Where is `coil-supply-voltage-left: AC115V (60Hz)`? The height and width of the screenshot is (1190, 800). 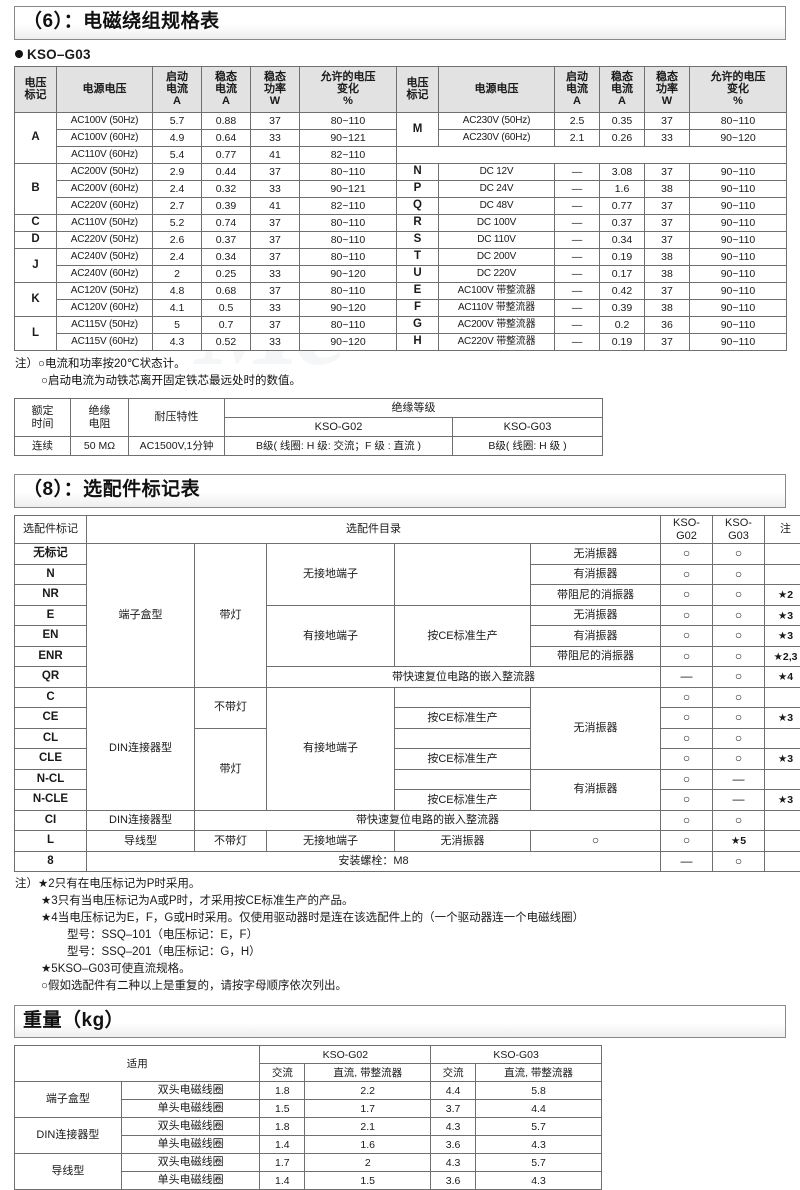 coil-supply-voltage-left: AC115V (60Hz) is located at coordinates (105, 341).